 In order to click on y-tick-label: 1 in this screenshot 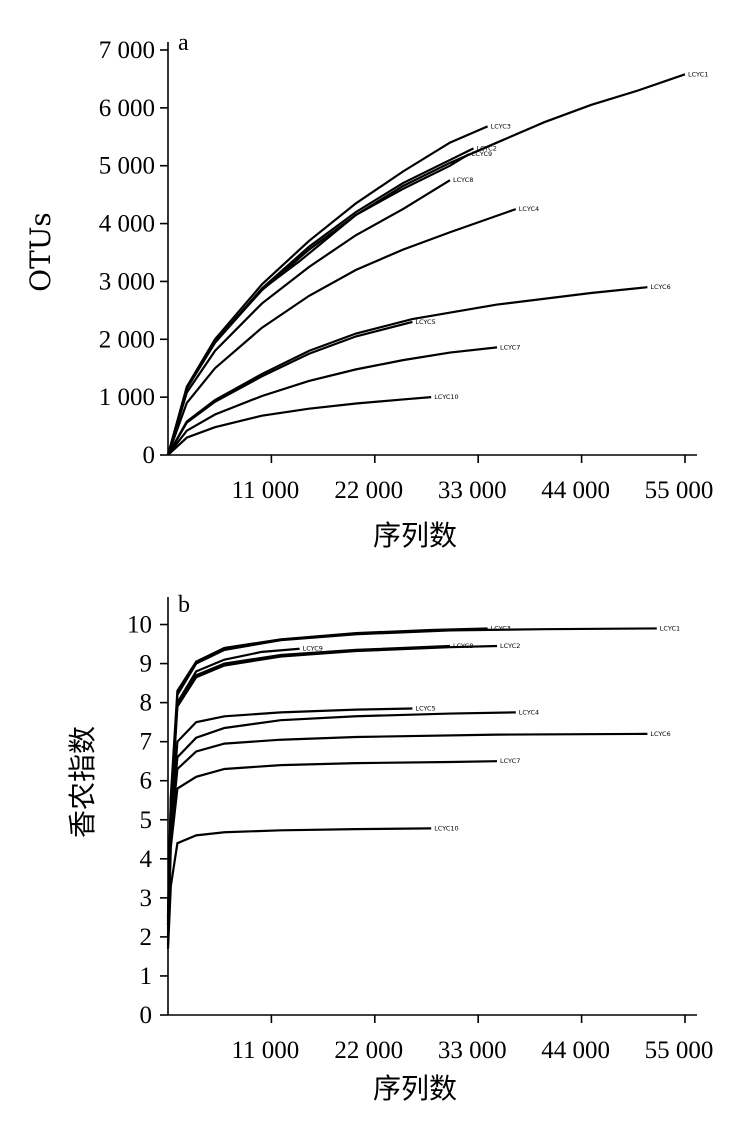, I will do `click(146, 976)`.